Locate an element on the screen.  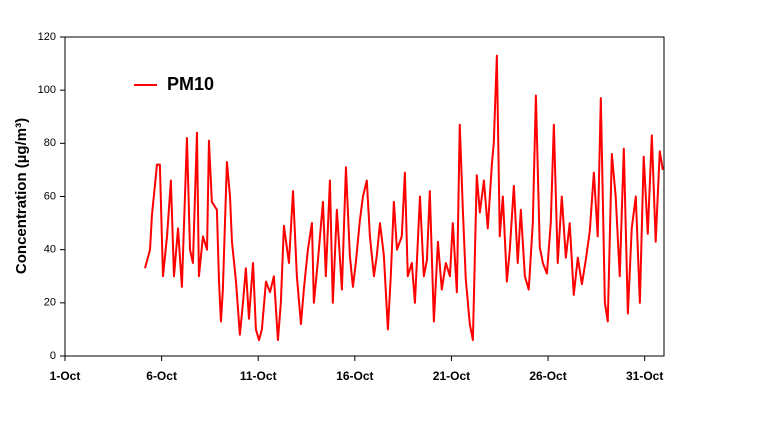
y-tick-label: 0 is located at coordinates (53, 356).